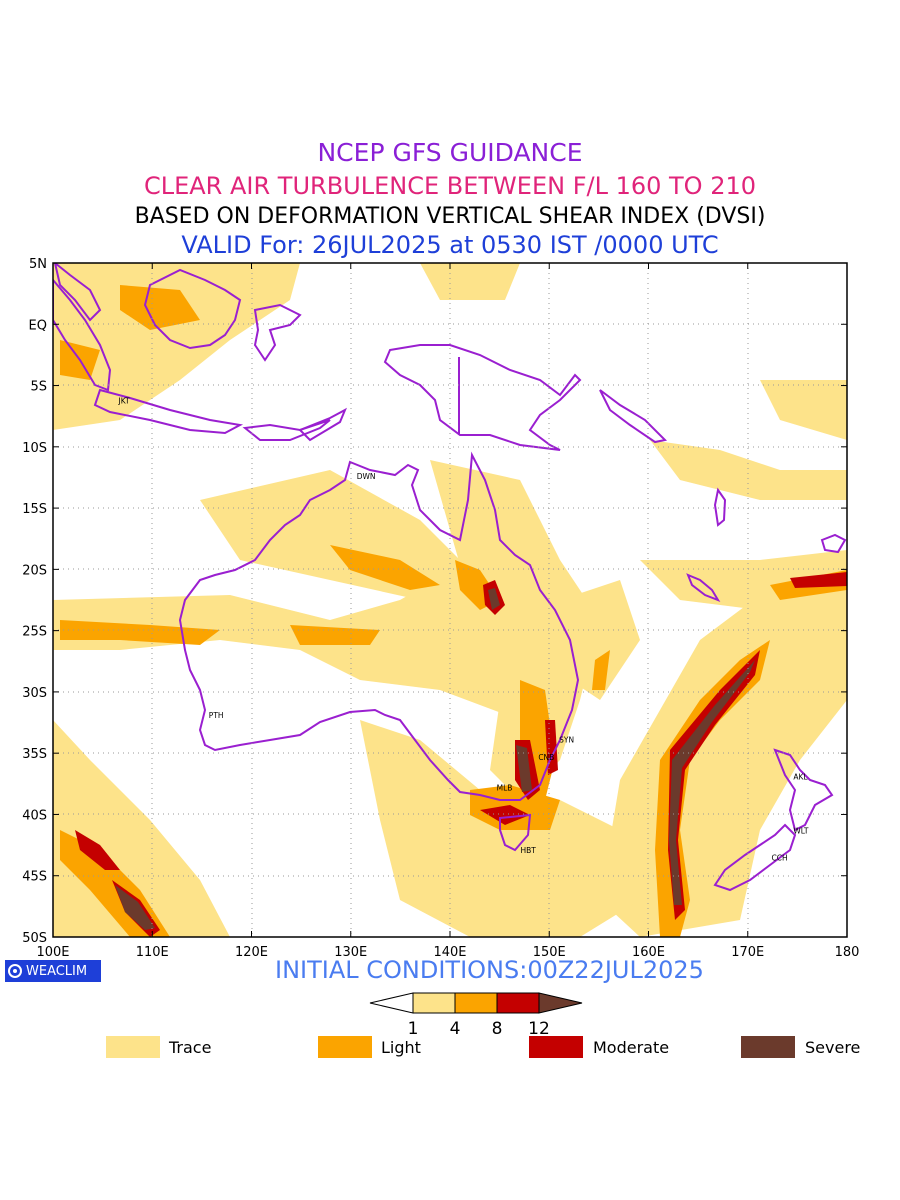  I want to click on city-label: CCH, so click(780, 857).